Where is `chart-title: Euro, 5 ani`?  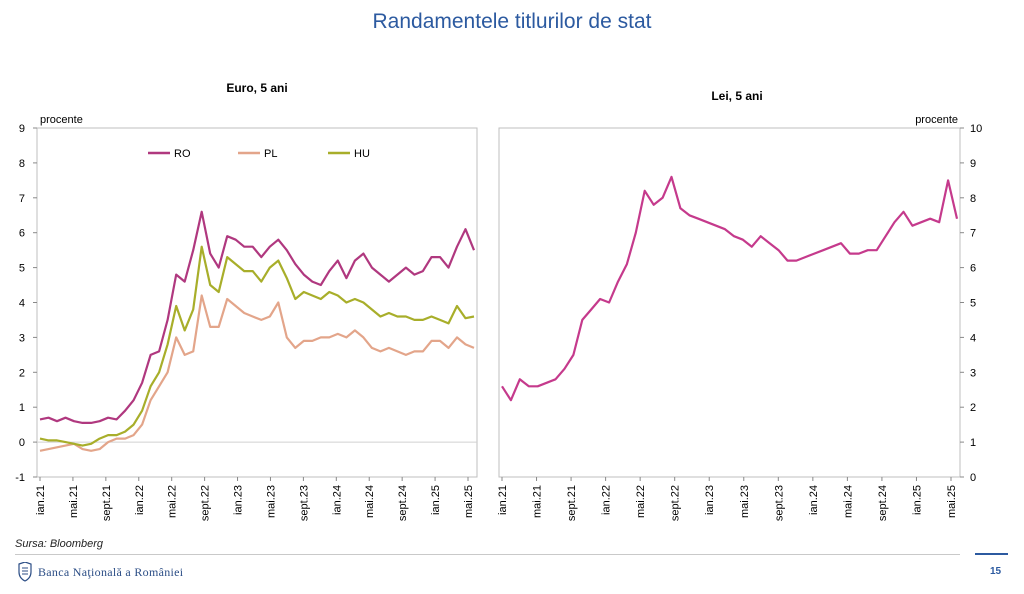
chart-title: Euro, 5 ani is located at coordinates (256, 88).